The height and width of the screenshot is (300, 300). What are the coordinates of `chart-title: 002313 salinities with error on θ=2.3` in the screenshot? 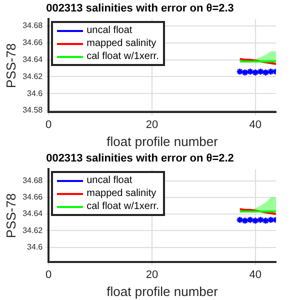 It's located at (140, 8).